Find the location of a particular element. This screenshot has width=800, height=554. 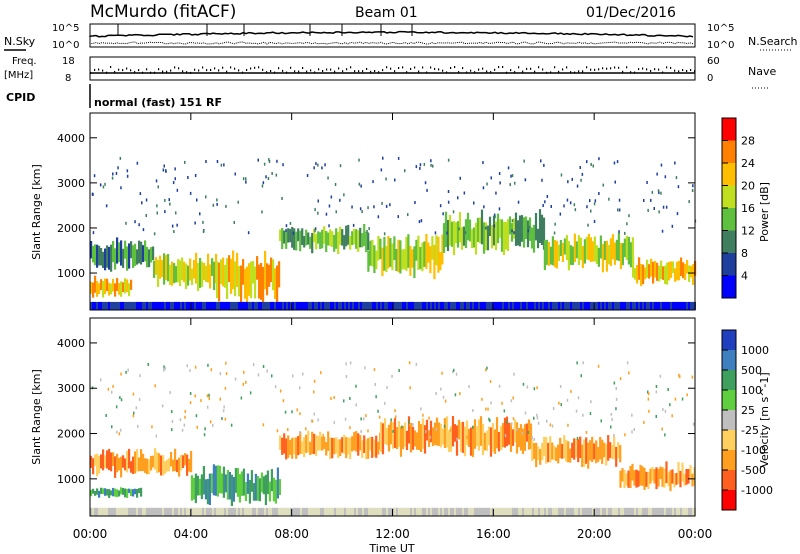

freq-label-1: Freq. is located at coordinates (24, 61).